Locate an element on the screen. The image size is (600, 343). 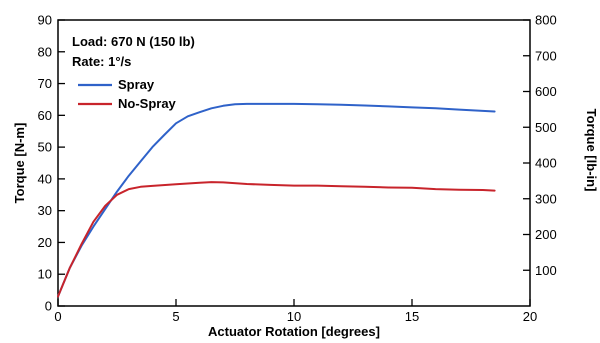
y-tick-label: 0 is located at coordinates (48, 306).